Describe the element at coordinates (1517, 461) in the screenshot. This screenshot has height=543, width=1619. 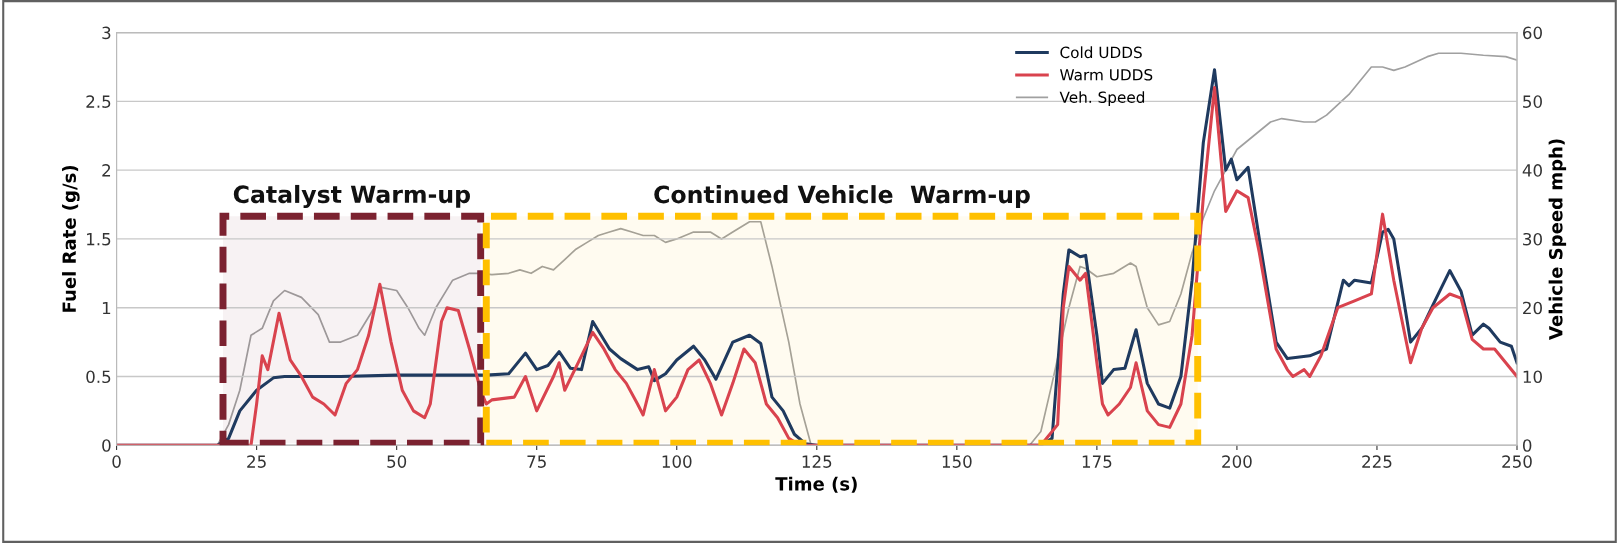
I see `x-tick-label: 250` at that location.